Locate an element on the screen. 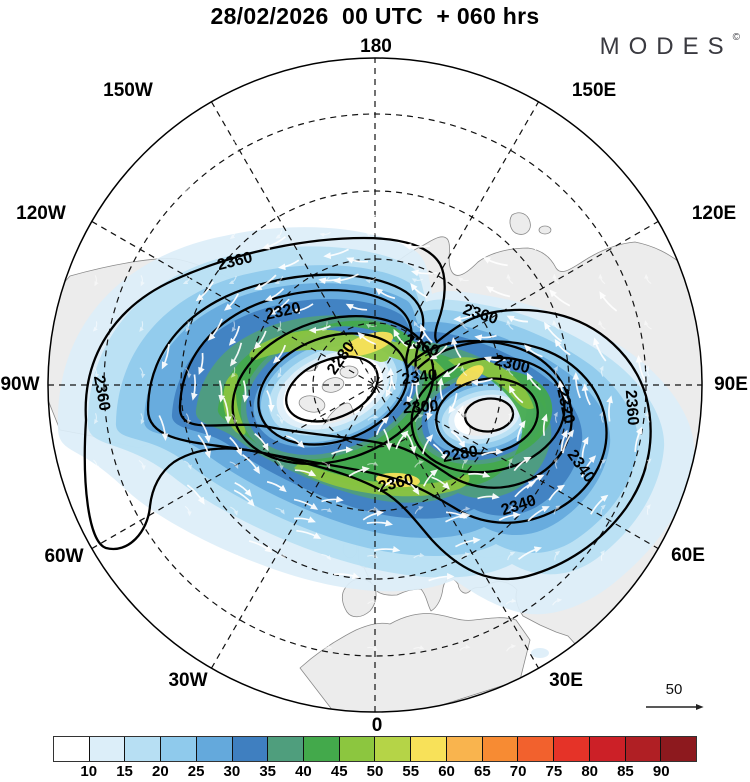 This screenshot has height=782, width=750. colorbar-tick-label: 70 is located at coordinates (518, 771).